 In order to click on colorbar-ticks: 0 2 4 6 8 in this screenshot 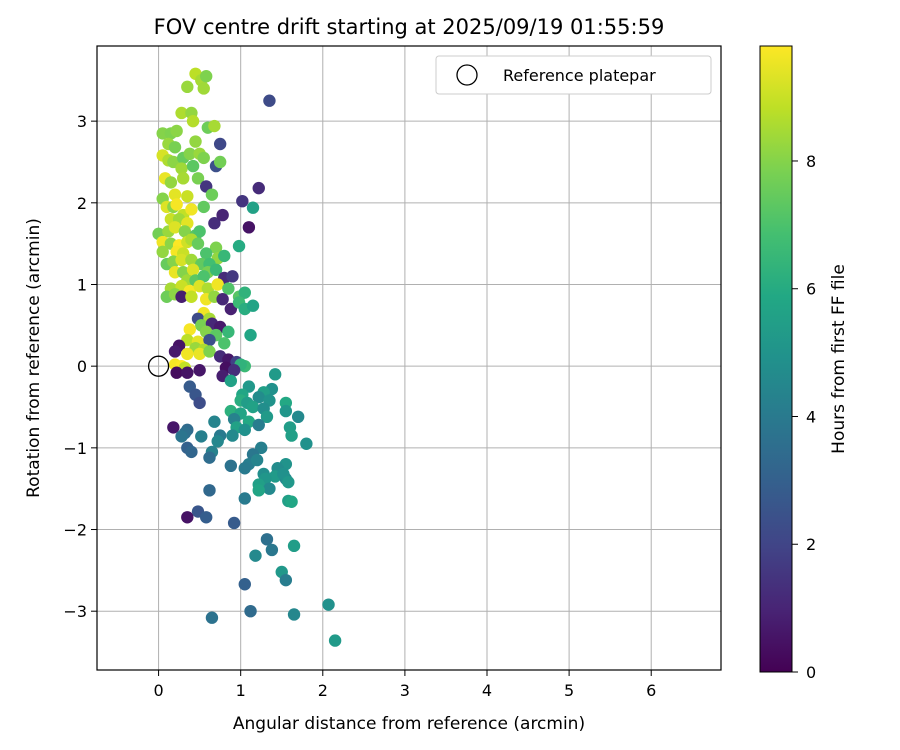, I will do `click(804, 417)`.